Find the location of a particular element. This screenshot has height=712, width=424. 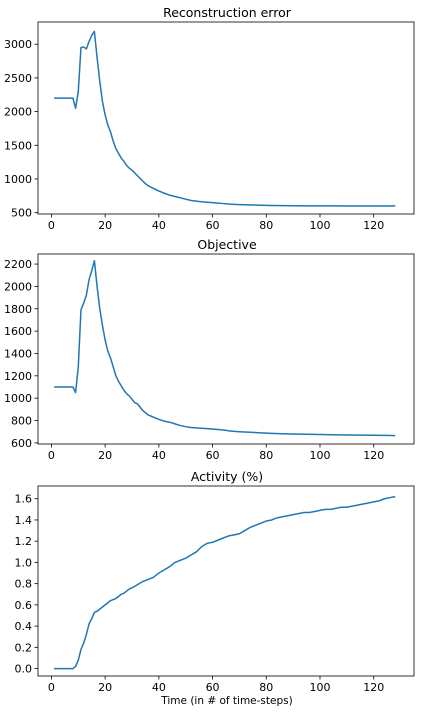

x-axis-label: Time (in # of time-steps) is located at coordinates (226, 701).